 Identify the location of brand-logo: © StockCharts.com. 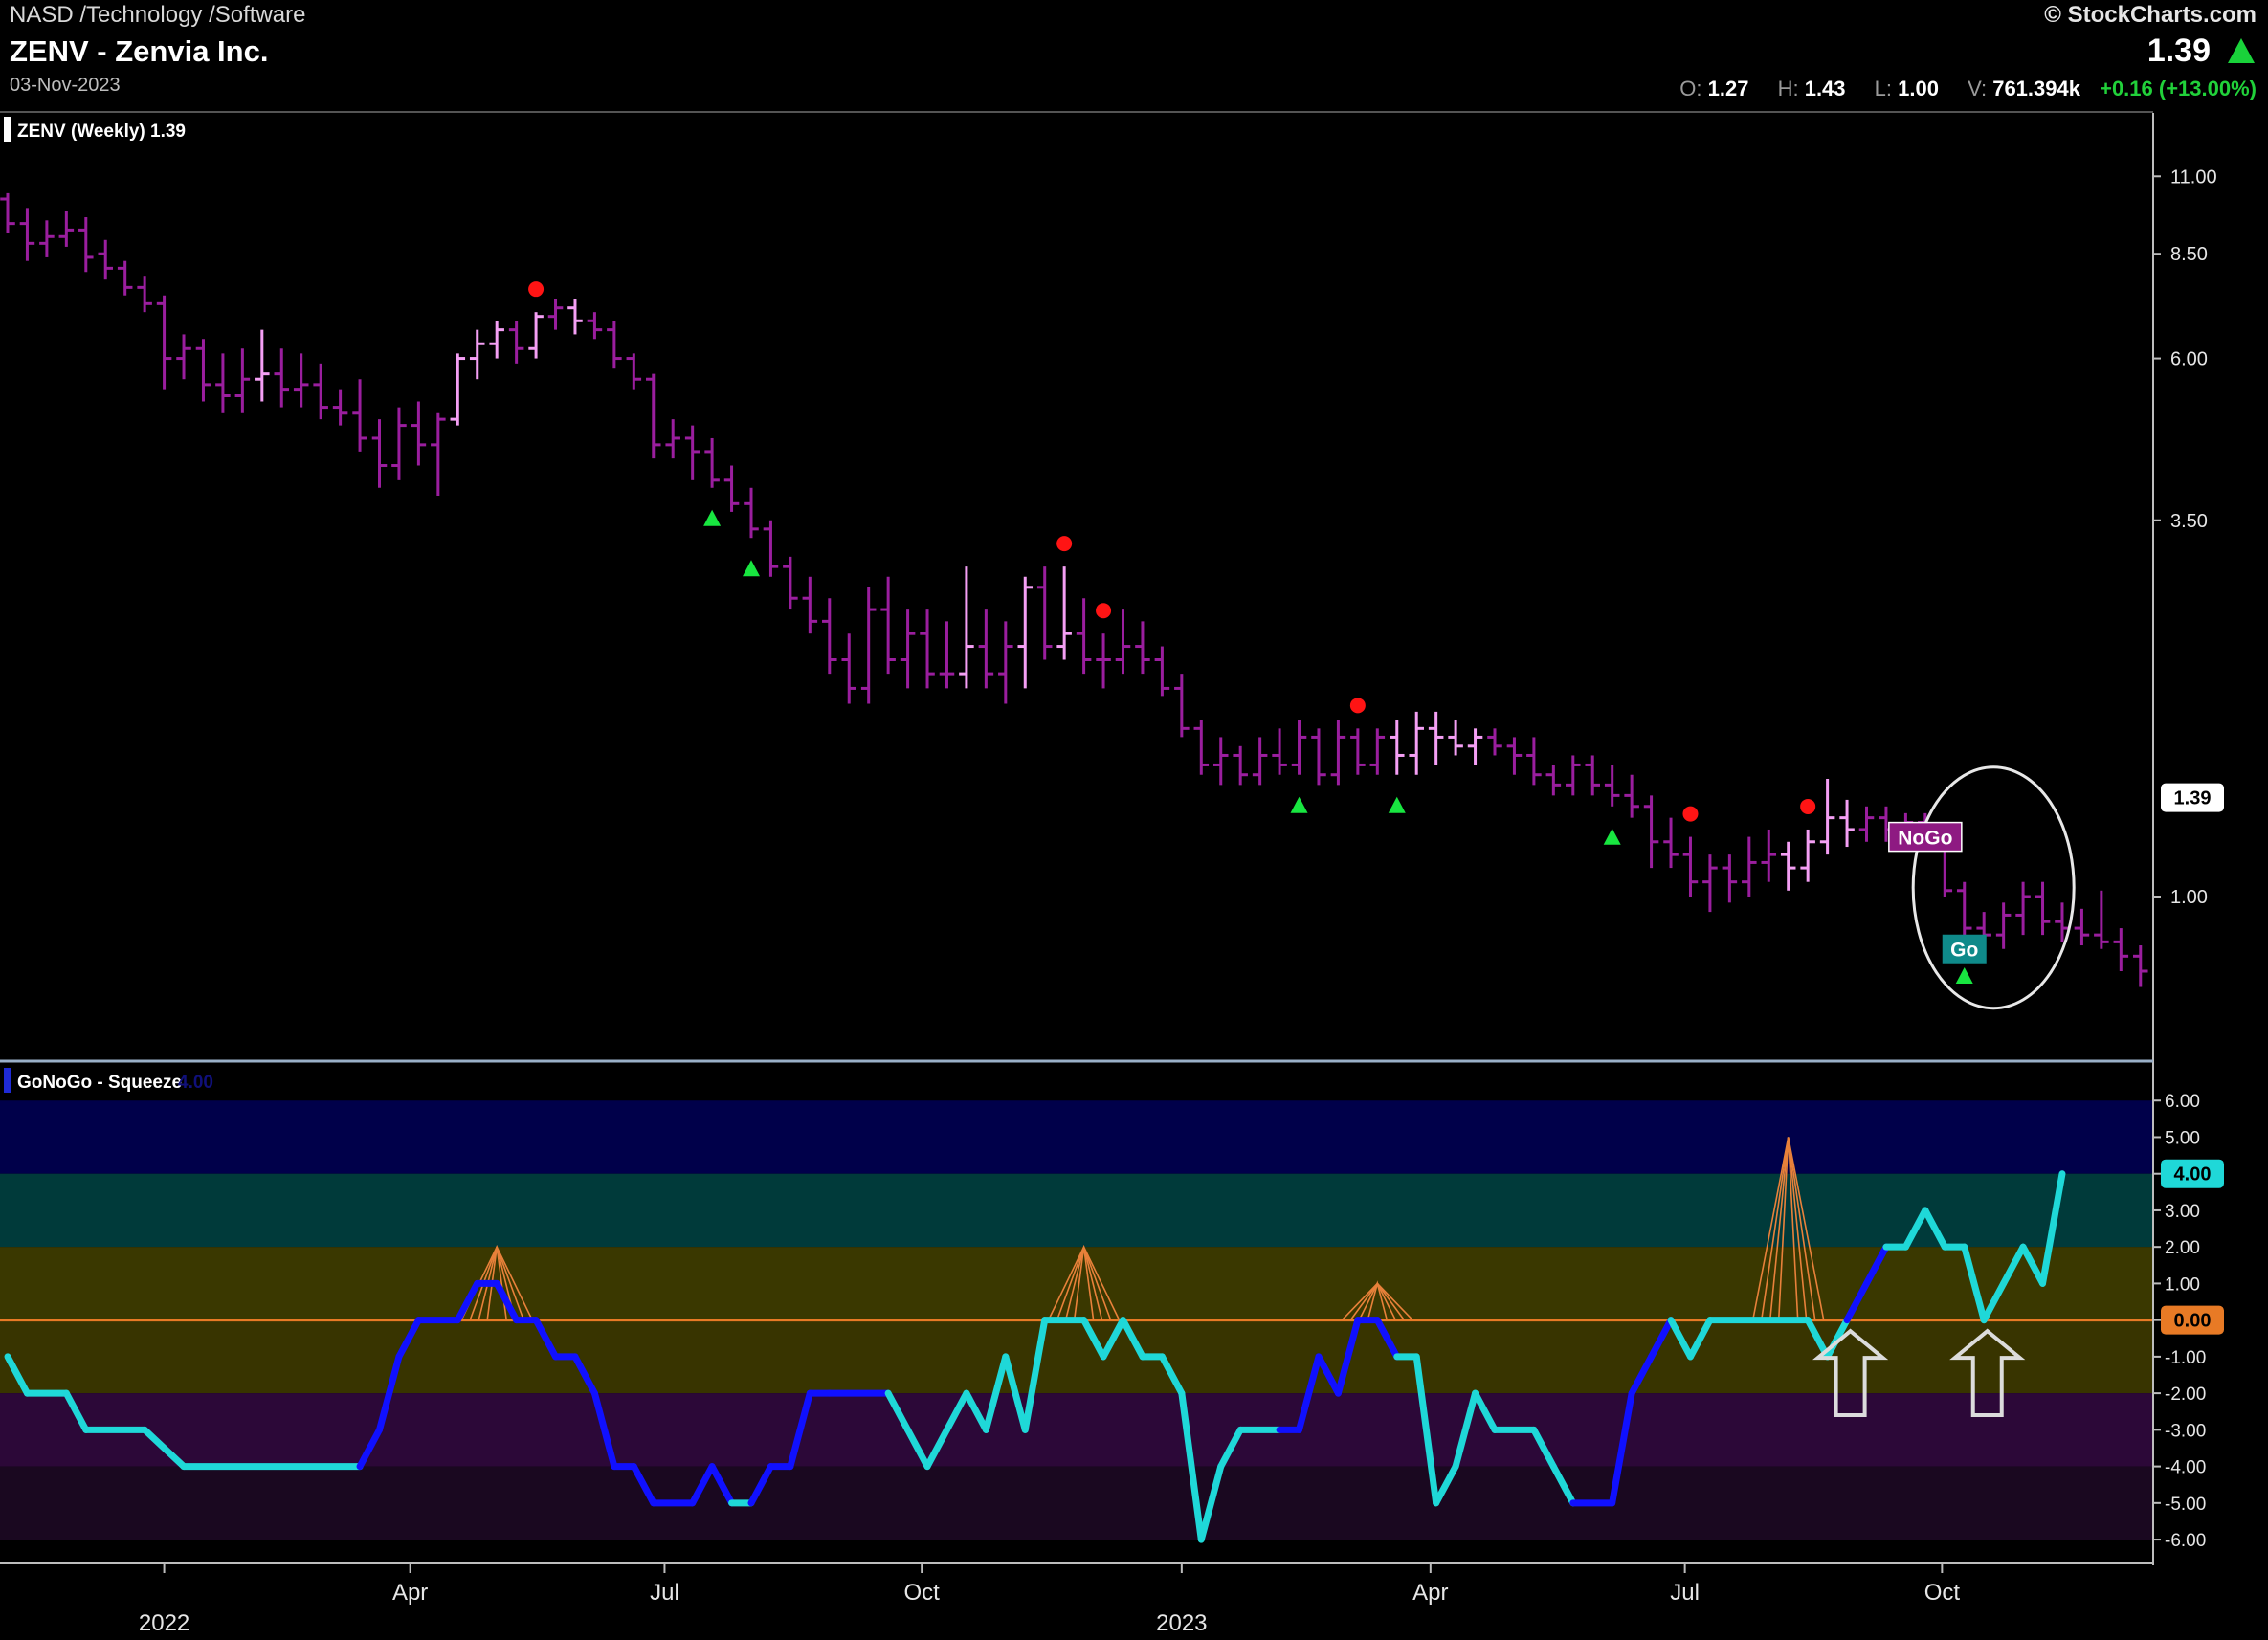
(2150, 15).